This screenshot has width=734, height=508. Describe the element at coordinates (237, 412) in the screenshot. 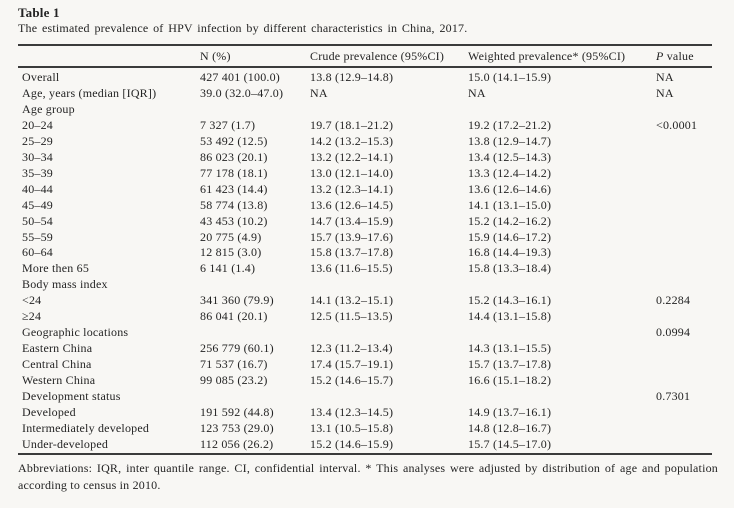

I see `n-cell: 191 592 (44.8)` at that location.